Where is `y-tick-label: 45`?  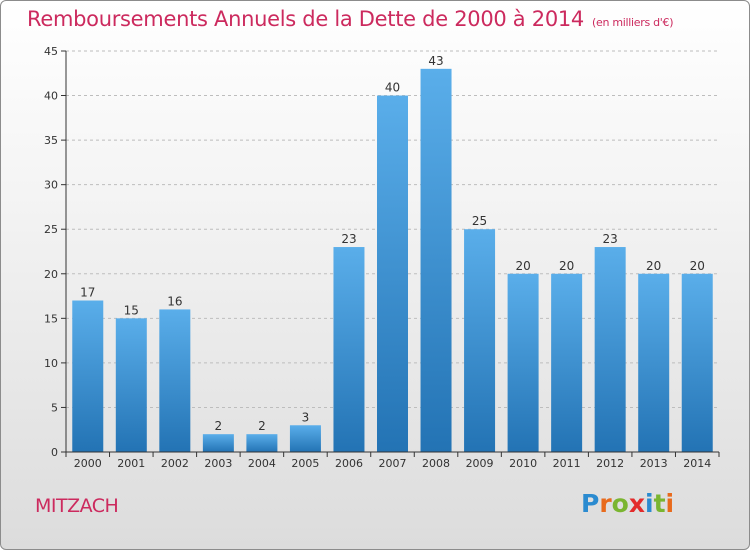 y-tick-label: 45 is located at coordinates (51, 51).